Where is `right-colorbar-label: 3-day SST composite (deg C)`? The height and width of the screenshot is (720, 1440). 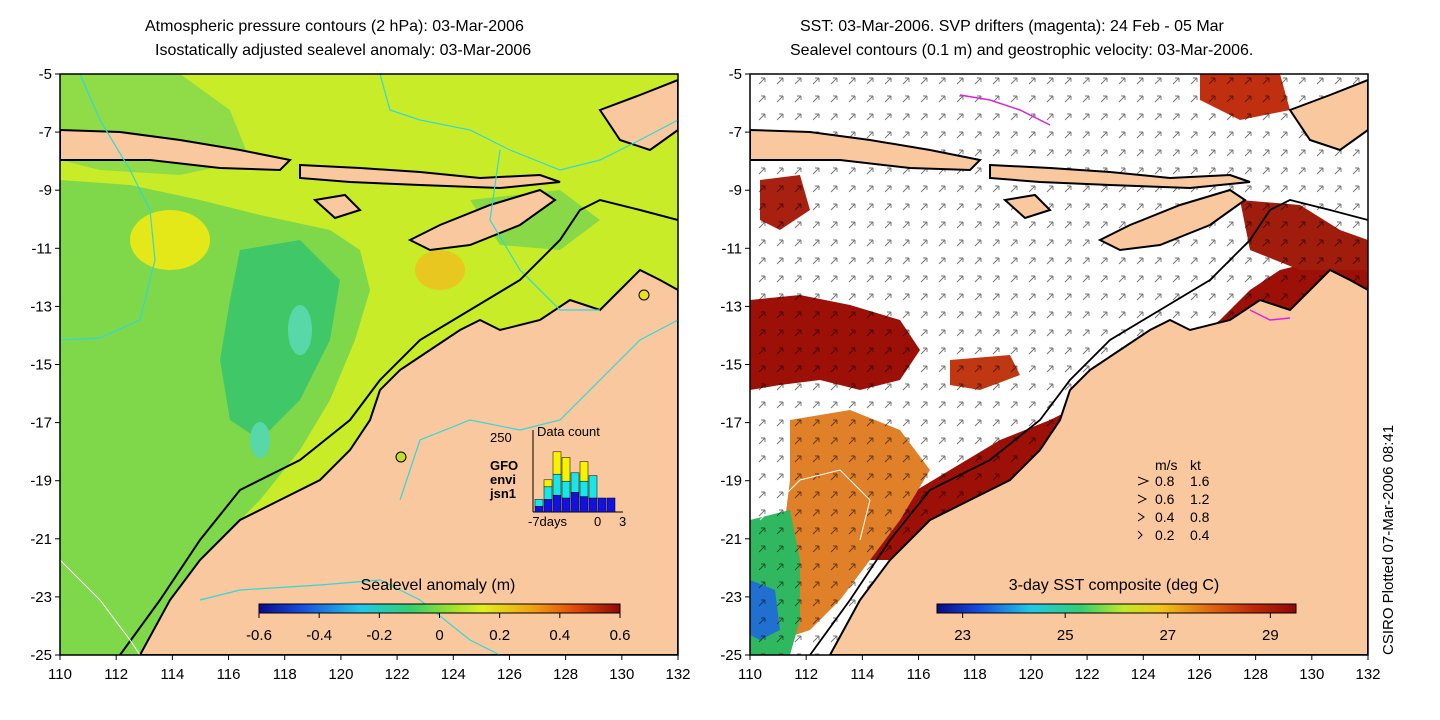
right-colorbar-label: 3-day SST composite (deg C) is located at coordinates (1114, 585).